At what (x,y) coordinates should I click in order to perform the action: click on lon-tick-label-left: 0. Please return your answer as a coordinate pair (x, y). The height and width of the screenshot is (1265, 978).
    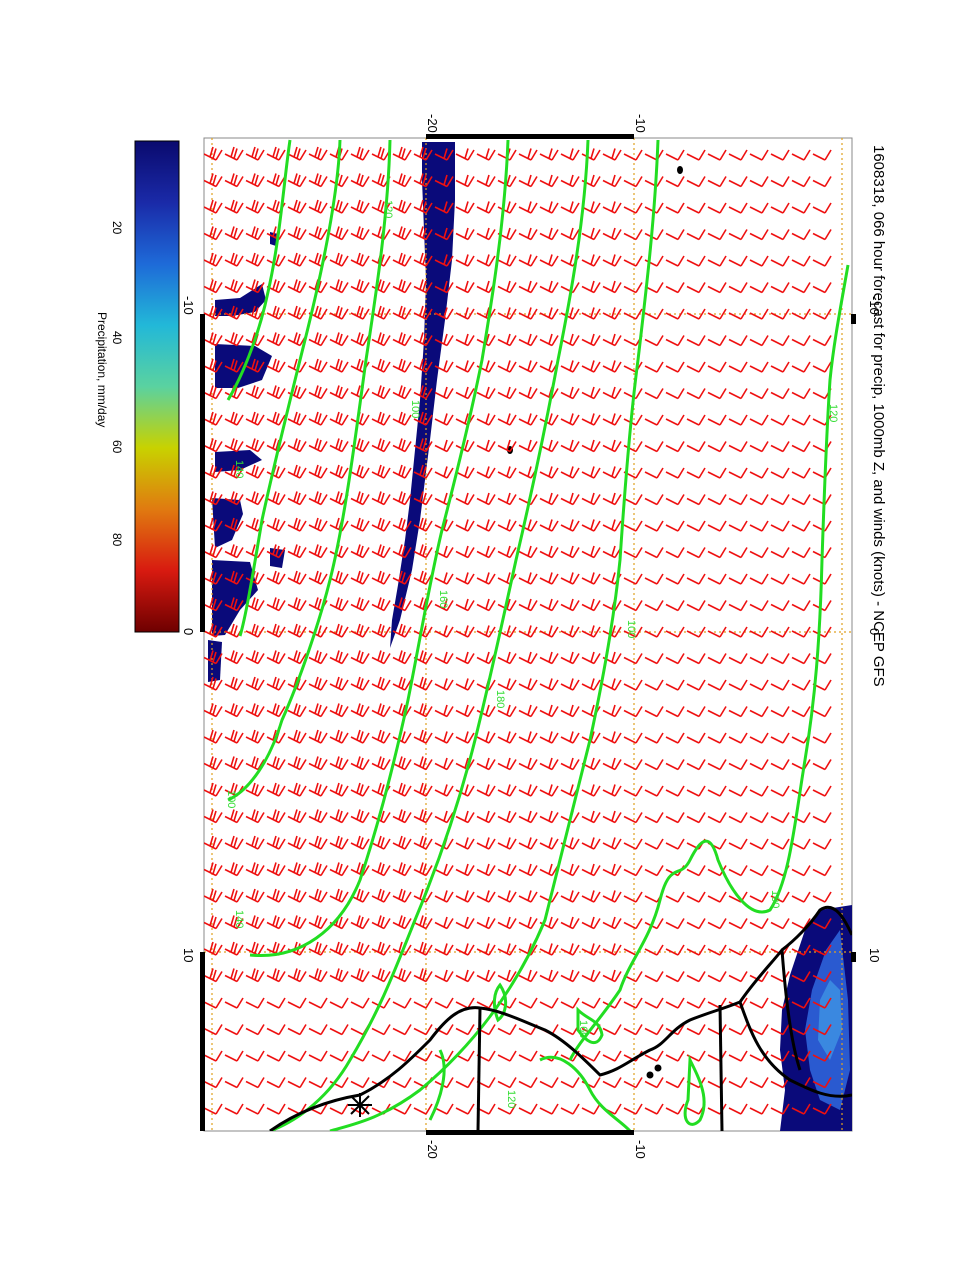
    Looking at the image, I should click on (188, 631).